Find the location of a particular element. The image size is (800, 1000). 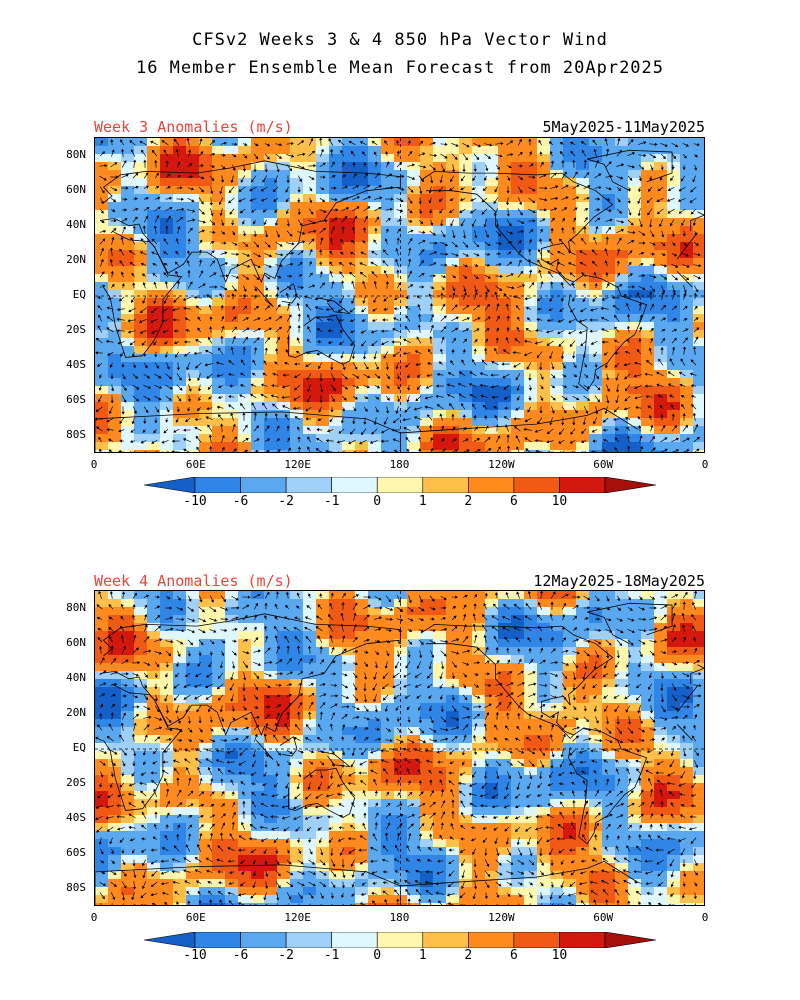

colorbar-week3 is located at coordinates (400, 485).